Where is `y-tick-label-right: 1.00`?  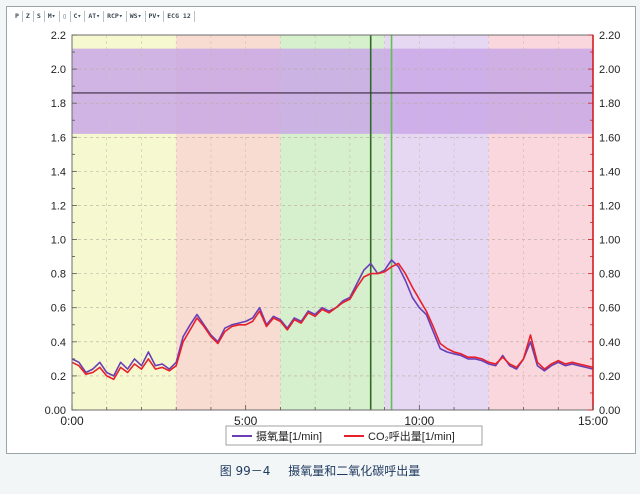
y-tick-label-right: 1.00 is located at coordinates (609, 241).